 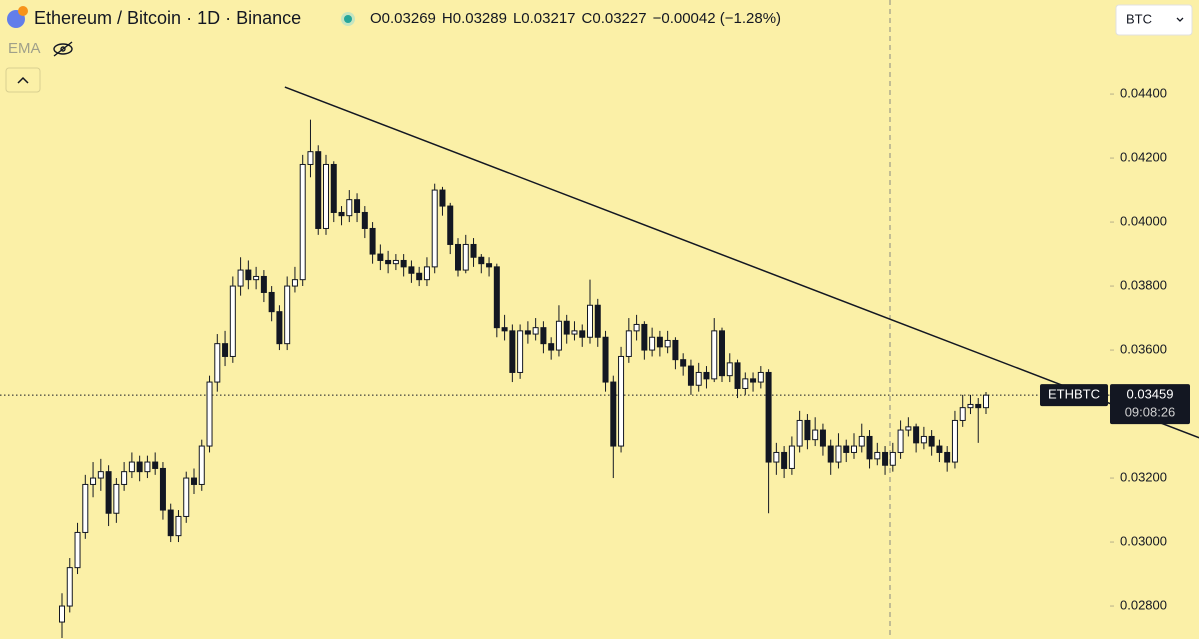 What do you see at coordinates (1143, 540) in the screenshot?
I see `y-tick-label: 0.03000` at bounding box center [1143, 540].